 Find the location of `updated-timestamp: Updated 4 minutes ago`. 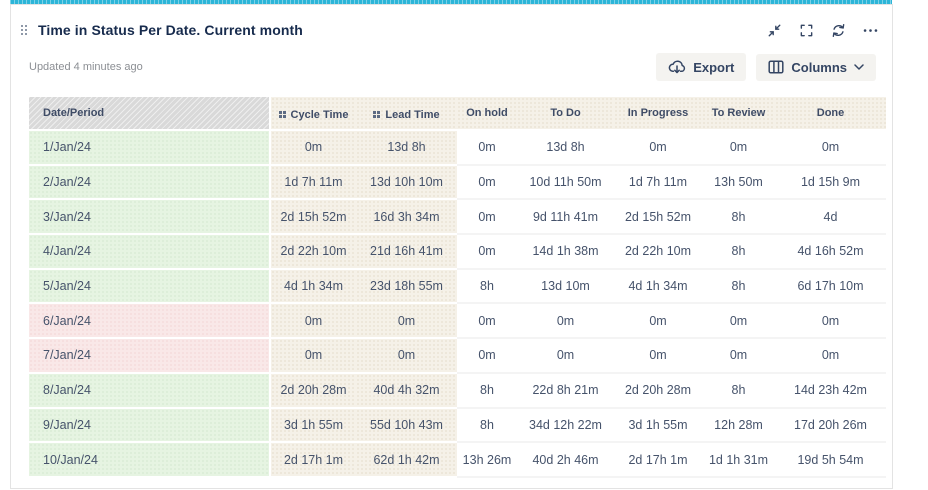

updated-timestamp: Updated 4 minutes ago is located at coordinates (86, 67).